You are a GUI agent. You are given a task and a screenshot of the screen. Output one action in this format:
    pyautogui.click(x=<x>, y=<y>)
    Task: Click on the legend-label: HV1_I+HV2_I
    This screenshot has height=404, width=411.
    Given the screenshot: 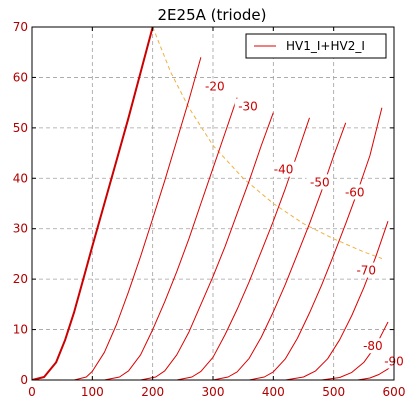 What is the action you would take?
    pyautogui.click(x=325, y=46)
    